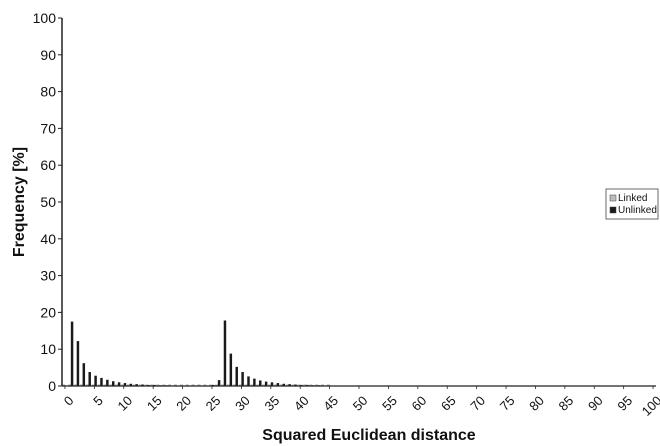  What do you see at coordinates (52, 386) in the screenshot?
I see `y-tick-label: 0` at bounding box center [52, 386].